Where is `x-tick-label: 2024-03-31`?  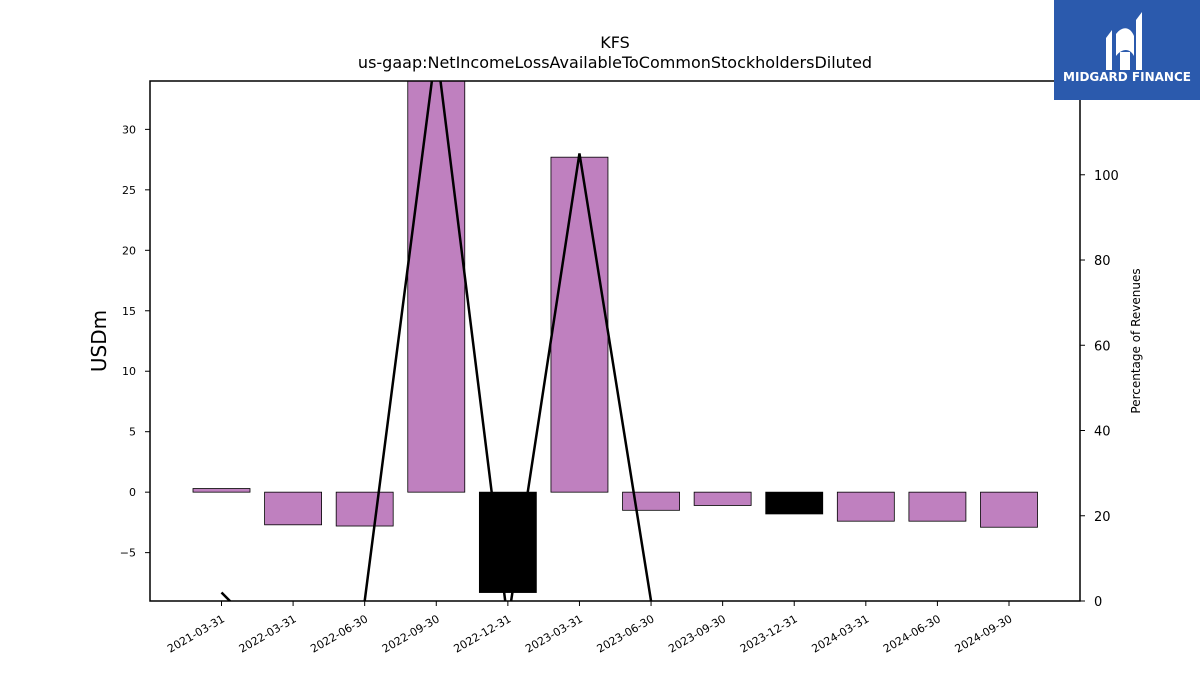 x-tick-label: 2024-03-31 is located at coordinates (840, 633).